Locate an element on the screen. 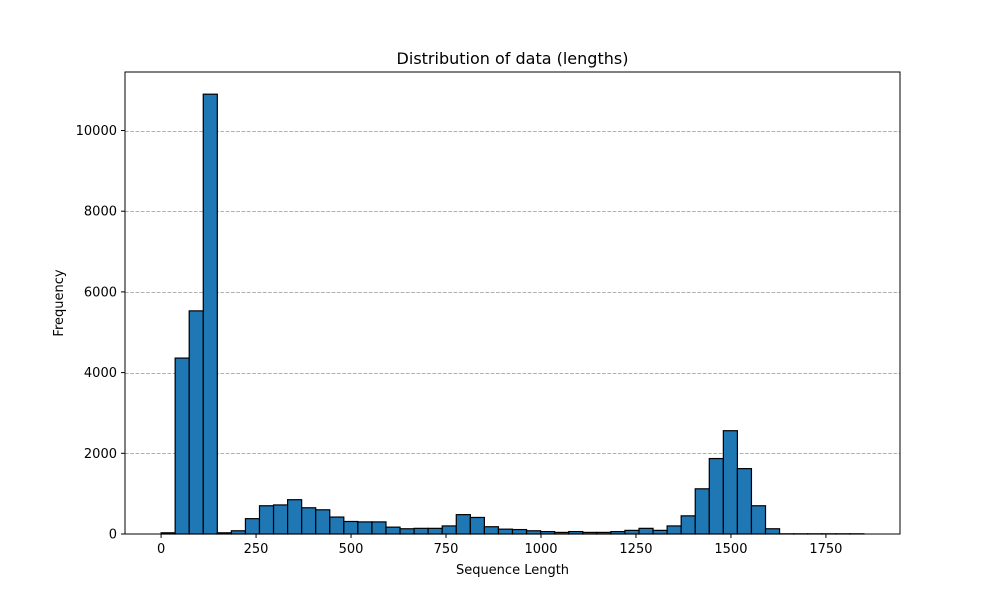  y-tick-label: 0 is located at coordinates (113, 535).